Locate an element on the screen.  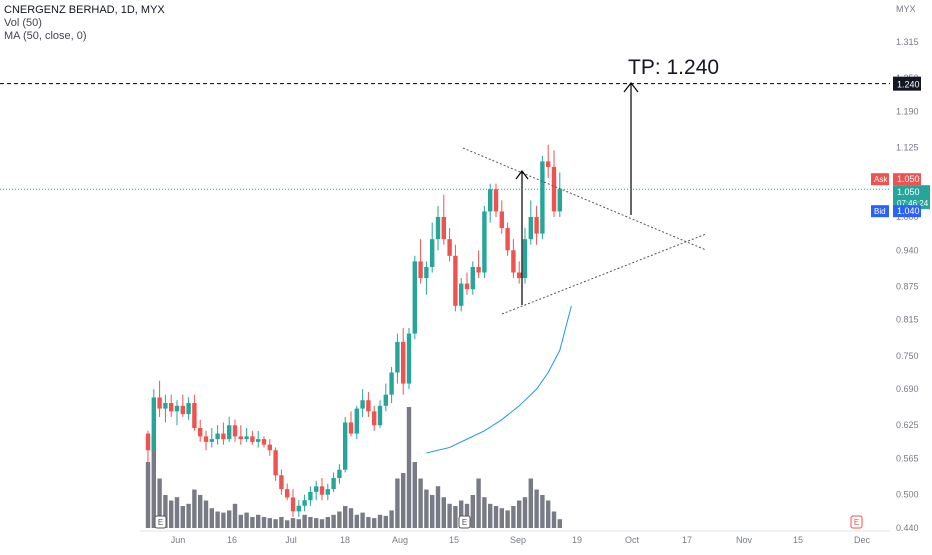
x-tick-label: Jun is located at coordinates (178, 540).